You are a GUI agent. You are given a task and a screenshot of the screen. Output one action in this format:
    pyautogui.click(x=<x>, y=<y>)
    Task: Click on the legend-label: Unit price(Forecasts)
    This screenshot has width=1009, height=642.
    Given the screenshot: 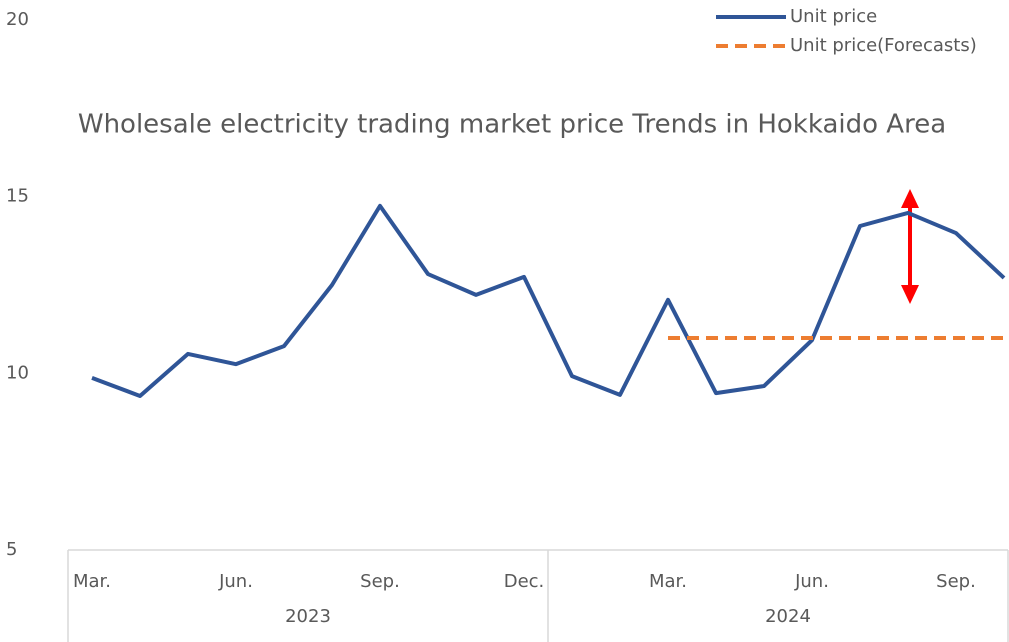 What is the action you would take?
    pyautogui.click(x=883, y=45)
    